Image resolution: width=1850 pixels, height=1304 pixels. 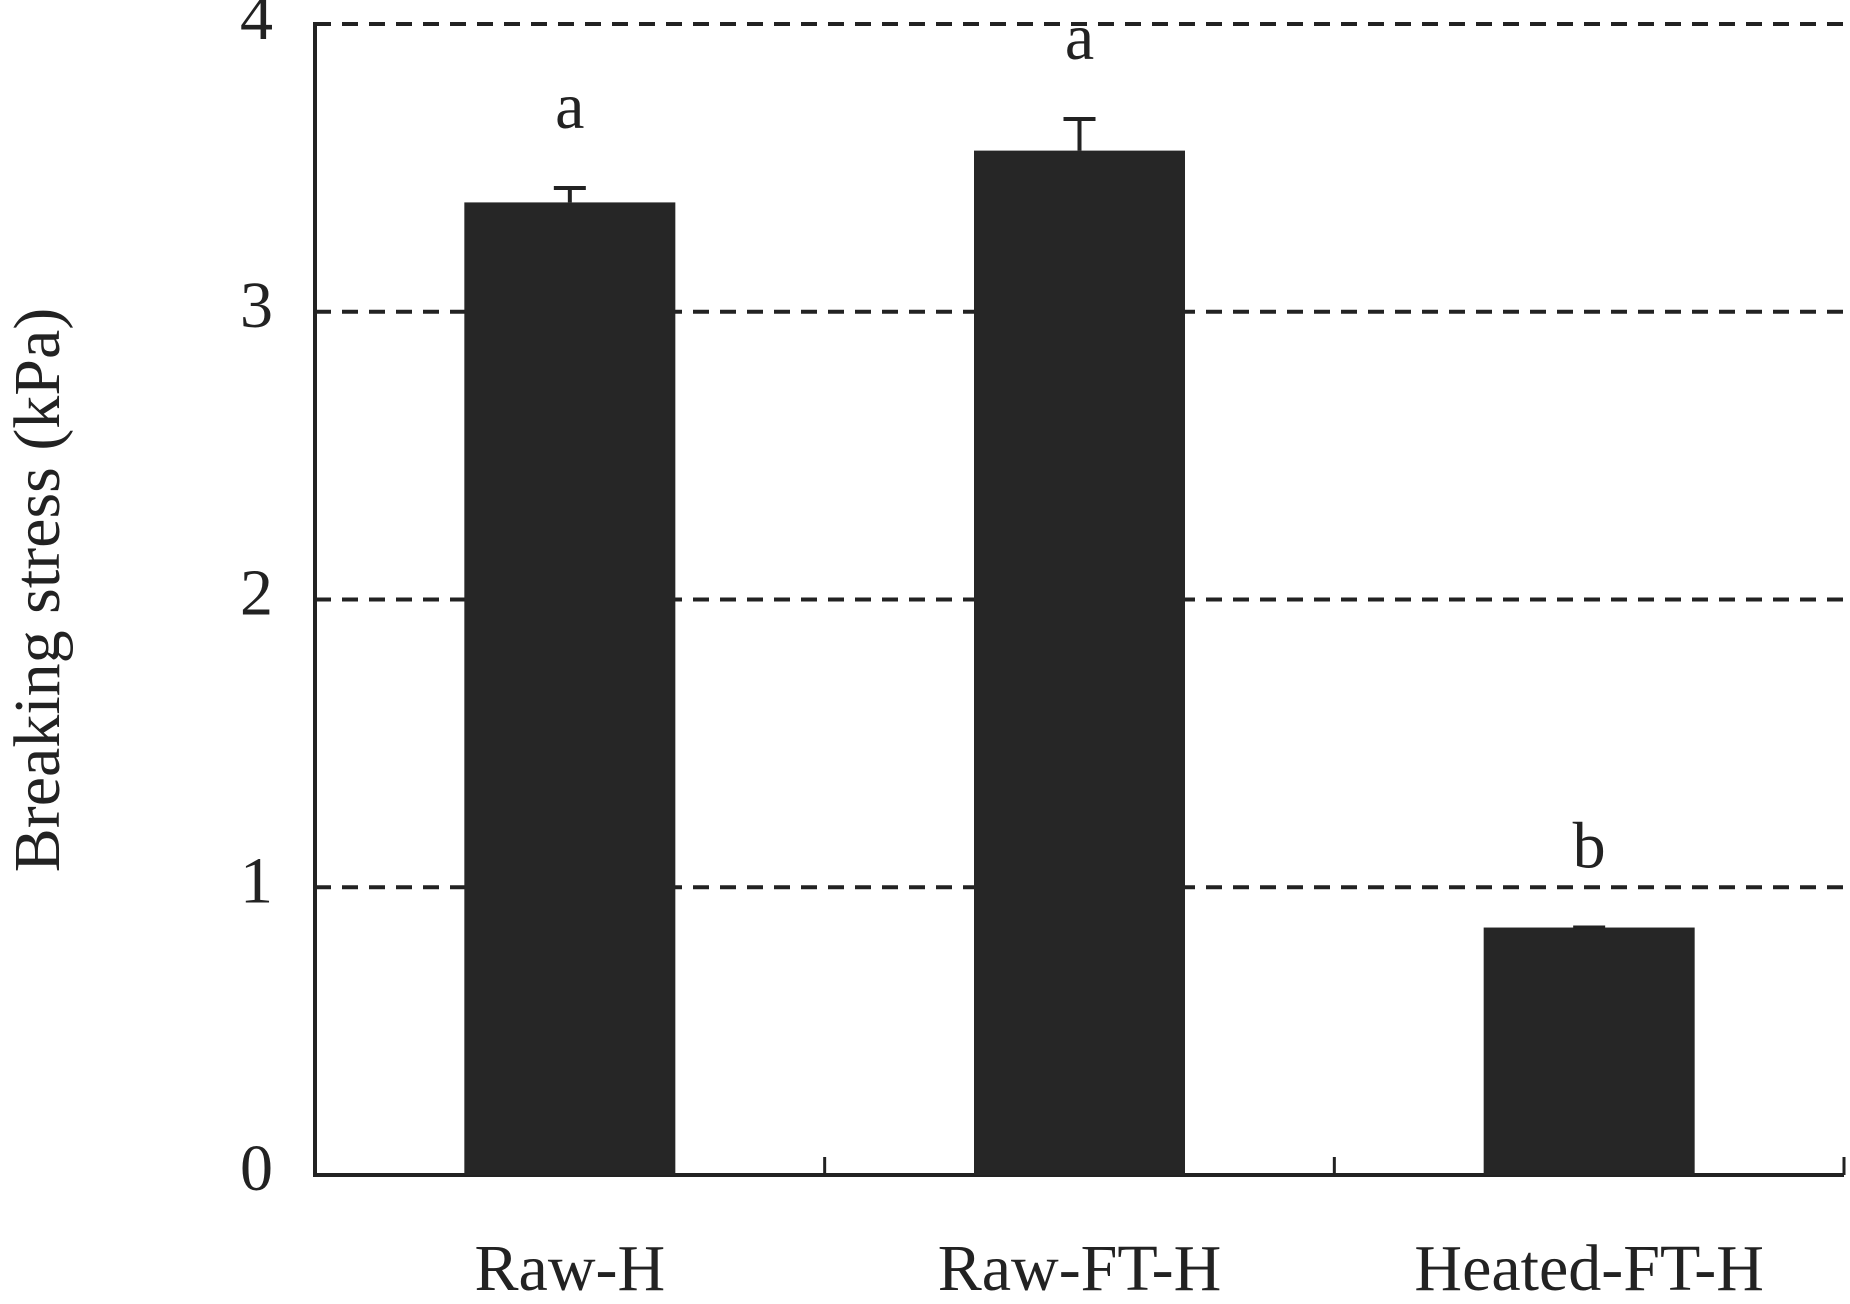 I want to click on x-tick-label: Raw-FT-H, so click(x=1080, y=1268).